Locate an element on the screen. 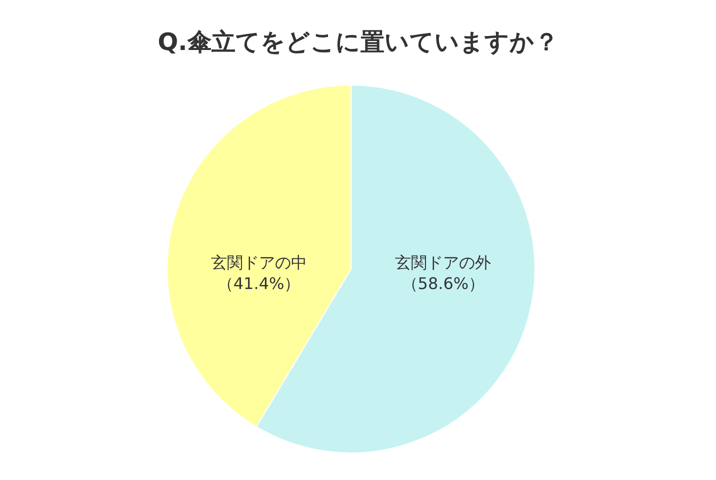 Image resolution: width=716 pixels, height=480 pixels. title: Q.傘立てをどこに置いていますか？ is located at coordinates (358, 42).